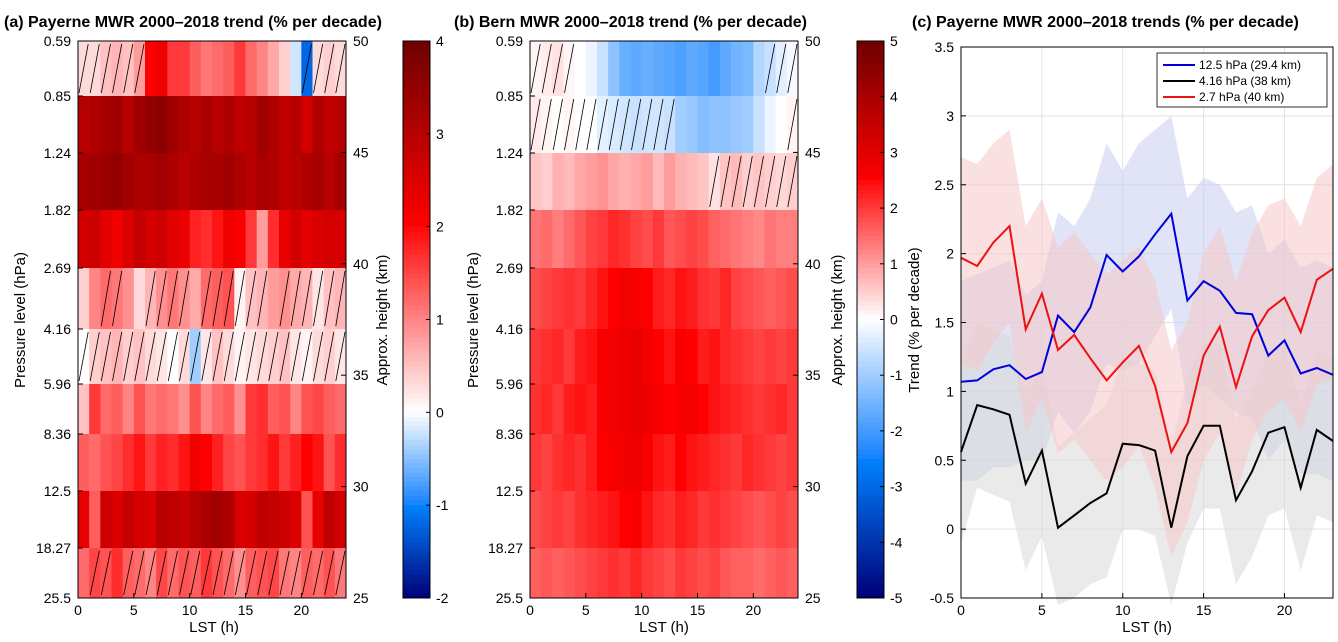  I want to click on colorbar-tick-label: 2, so click(894, 208).